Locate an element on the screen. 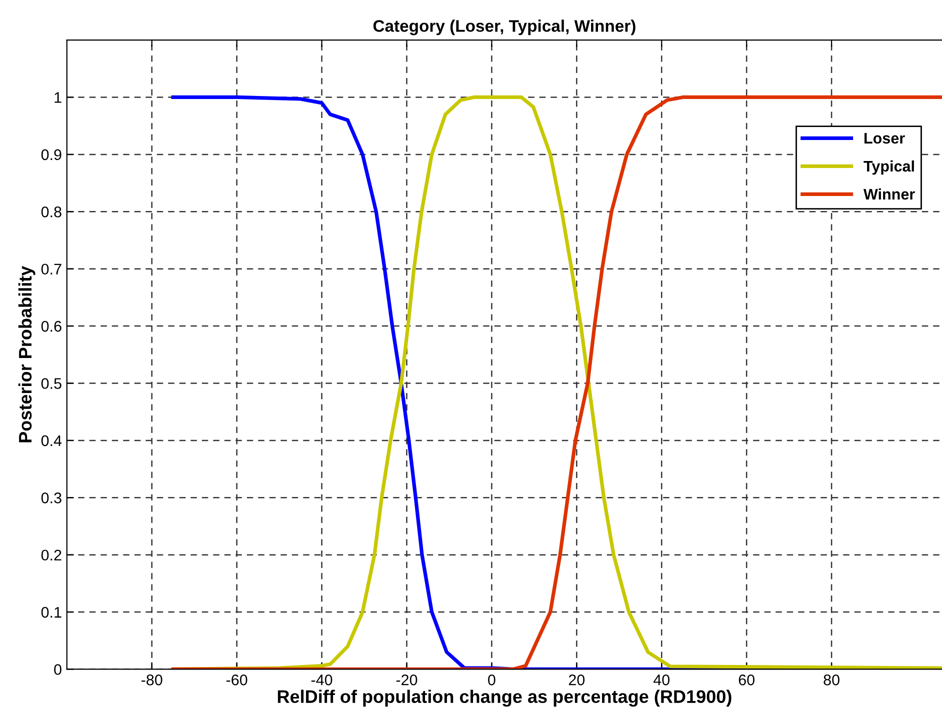  x-tick-label: -20 is located at coordinates (407, 680).